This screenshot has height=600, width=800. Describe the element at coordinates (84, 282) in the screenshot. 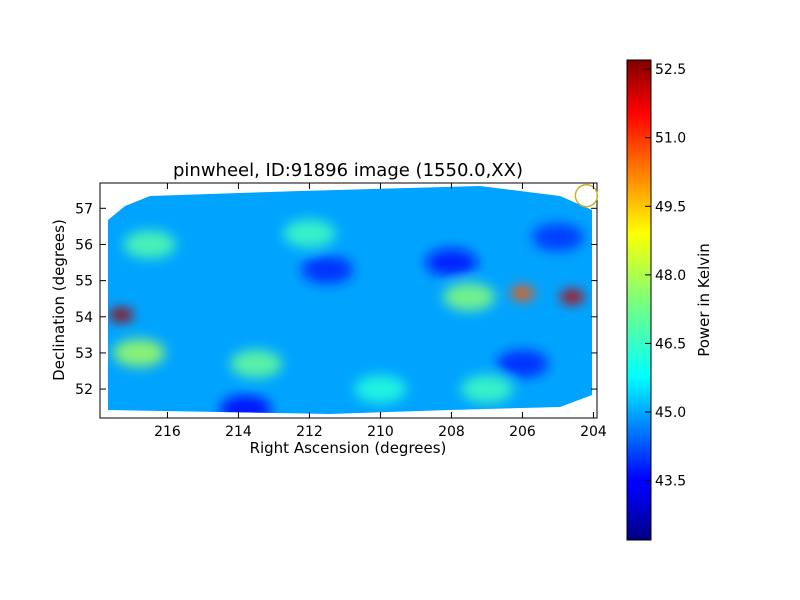

I see `y-tick-label: 55` at that location.